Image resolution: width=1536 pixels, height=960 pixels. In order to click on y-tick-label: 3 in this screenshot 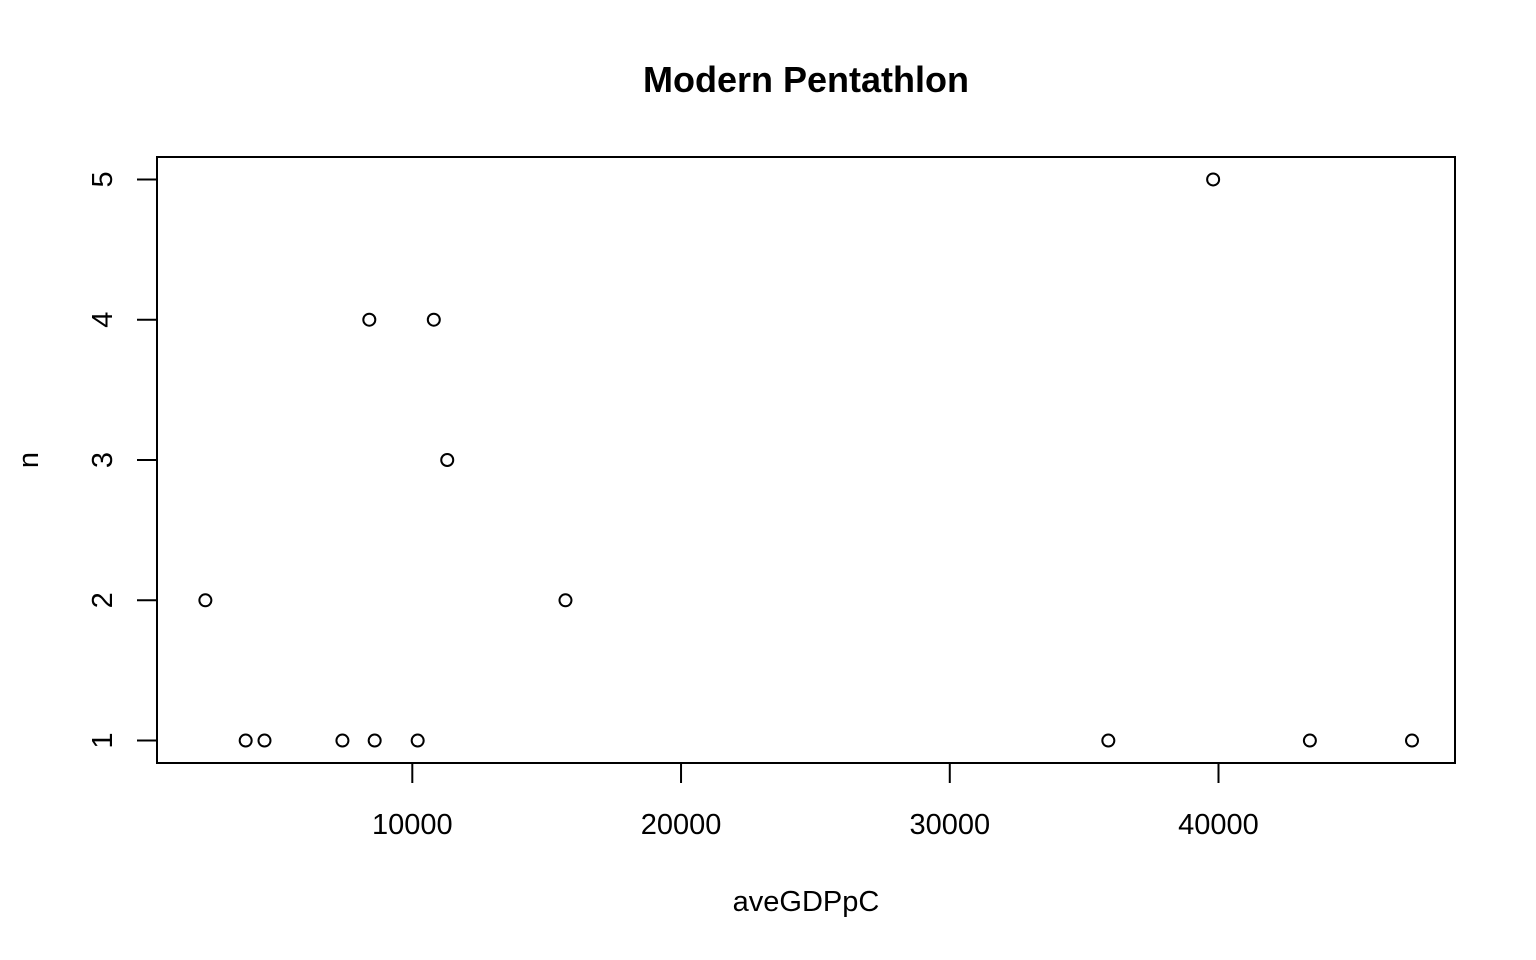, I will do `click(103, 460)`.